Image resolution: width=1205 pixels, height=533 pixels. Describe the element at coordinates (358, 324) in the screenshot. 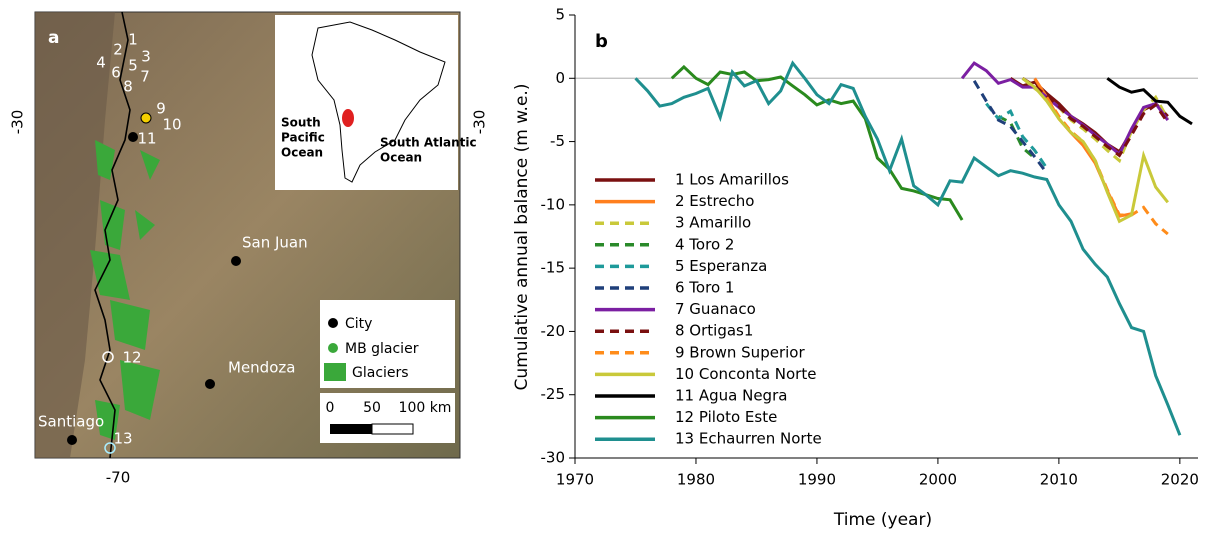

I see `map-legend-label: City` at that location.